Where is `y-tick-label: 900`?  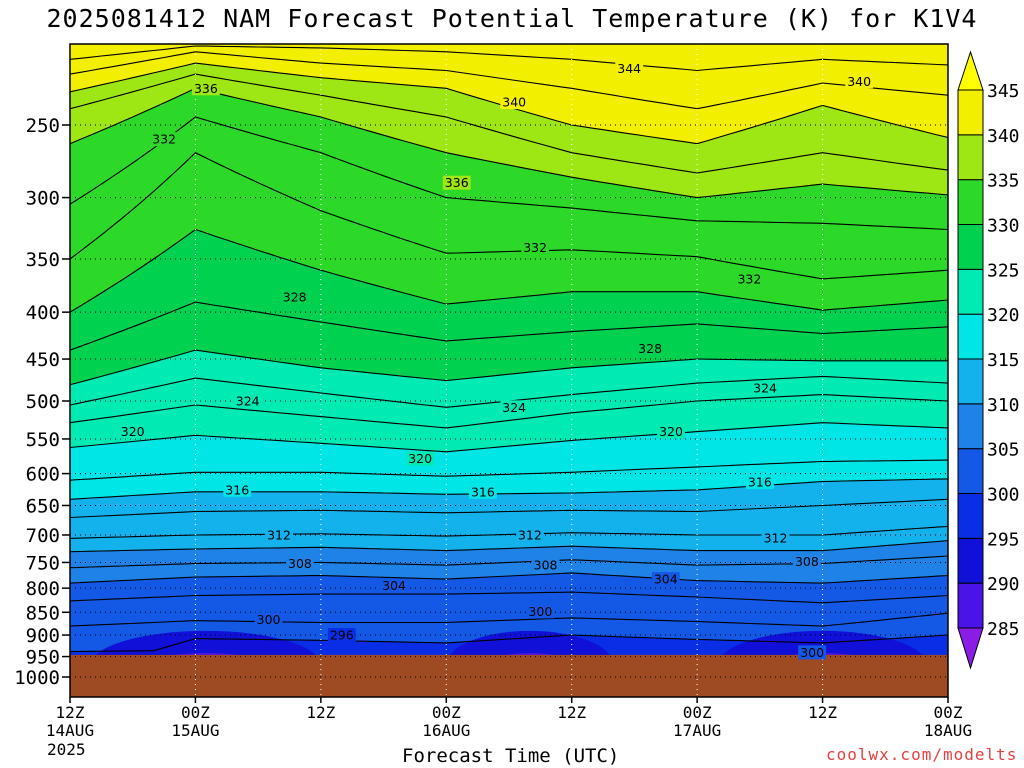
y-tick-label: 900 is located at coordinates (43, 636).